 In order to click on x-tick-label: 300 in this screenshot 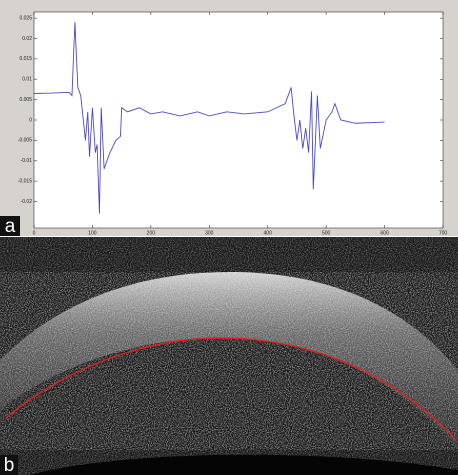, I will do `click(209, 233)`.